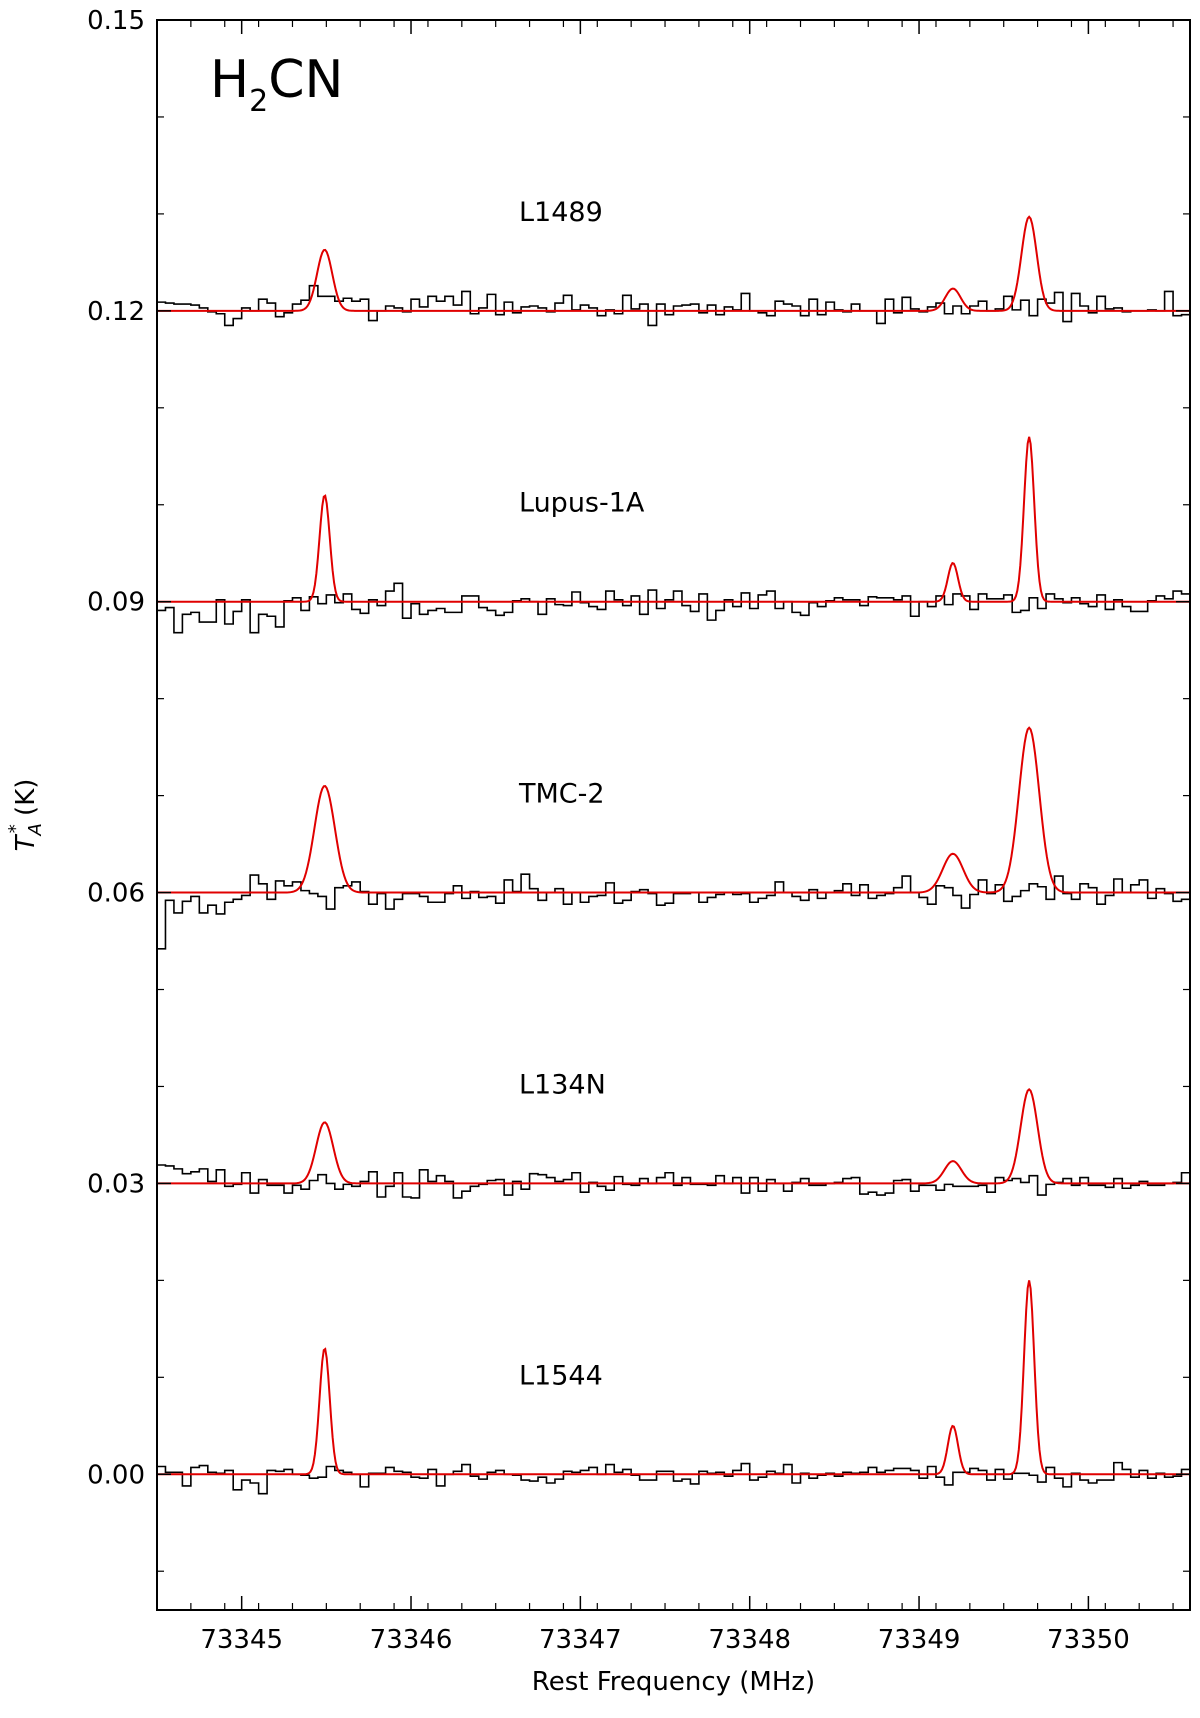  Describe the element at coordinates (673, 263) in the screenshot. I see `fit-l1489` at that location.